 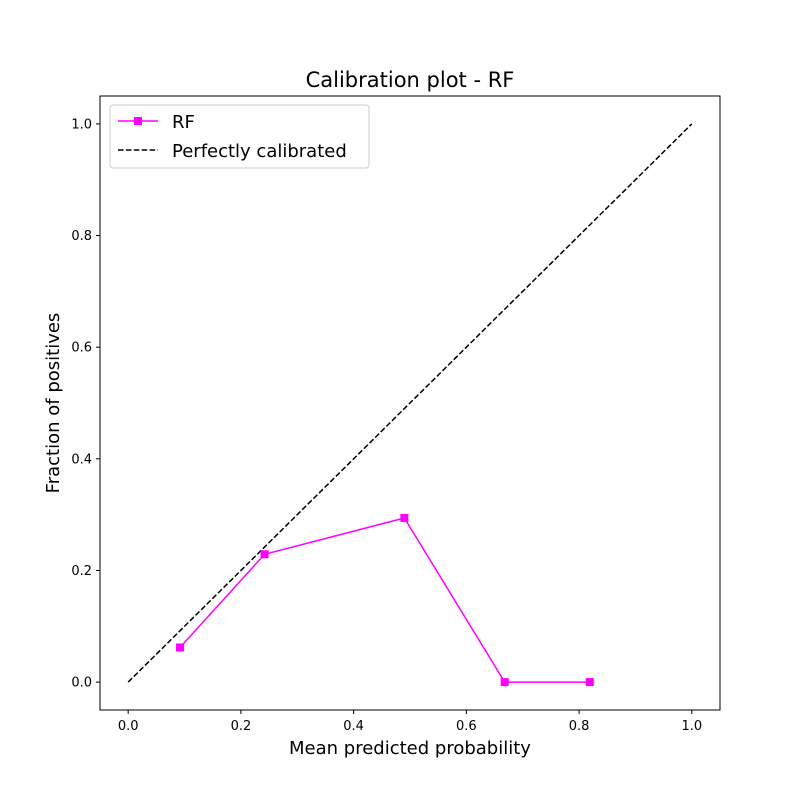 I want to click on legend-frame, so click(x=239, y=136).